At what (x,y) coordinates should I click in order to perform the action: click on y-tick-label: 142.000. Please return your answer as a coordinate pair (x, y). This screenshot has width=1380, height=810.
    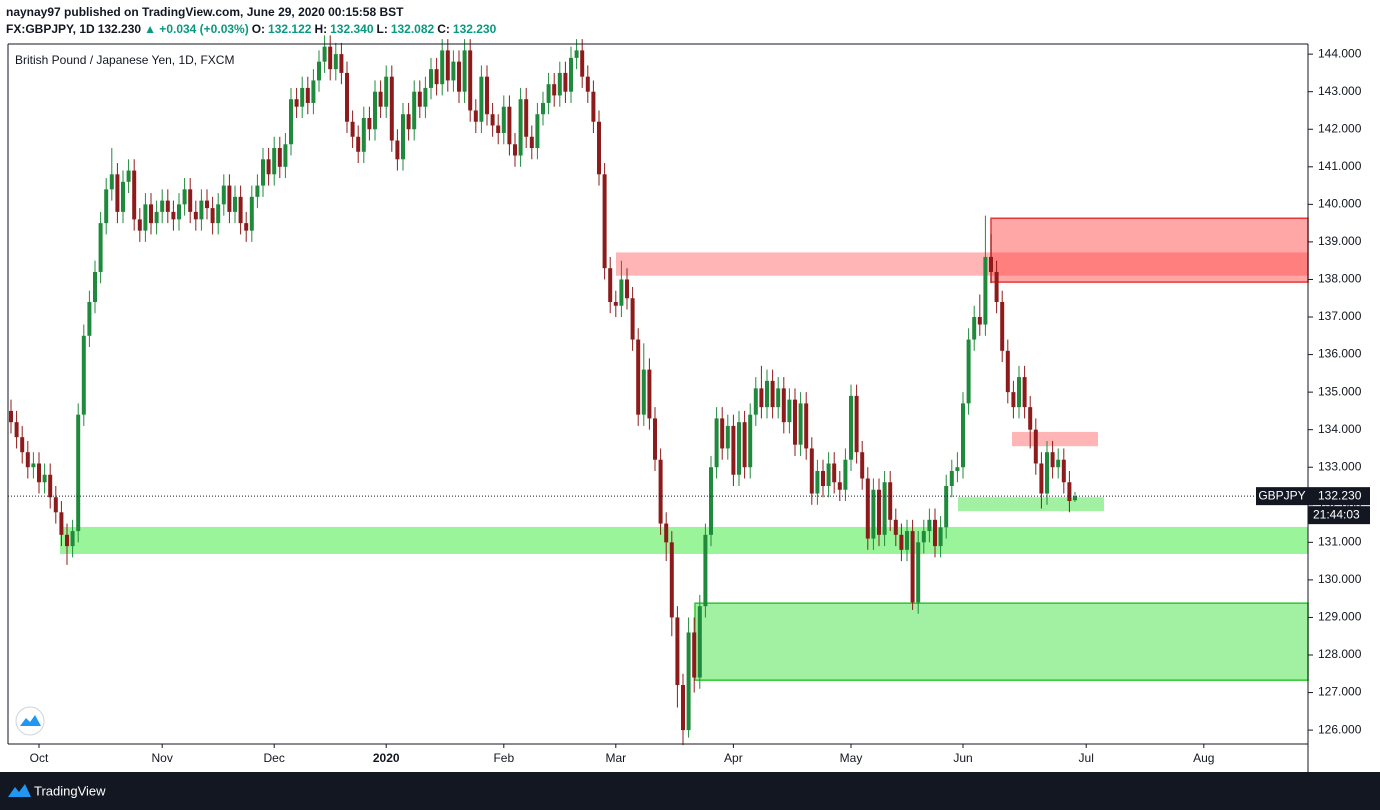
    Looking at the image, I should click on (1340, 128).